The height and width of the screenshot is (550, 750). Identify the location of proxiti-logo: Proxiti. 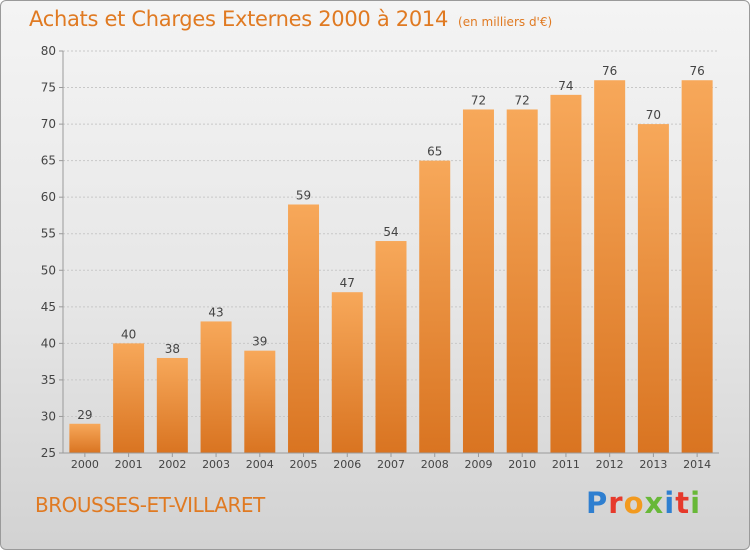
(644, 503).